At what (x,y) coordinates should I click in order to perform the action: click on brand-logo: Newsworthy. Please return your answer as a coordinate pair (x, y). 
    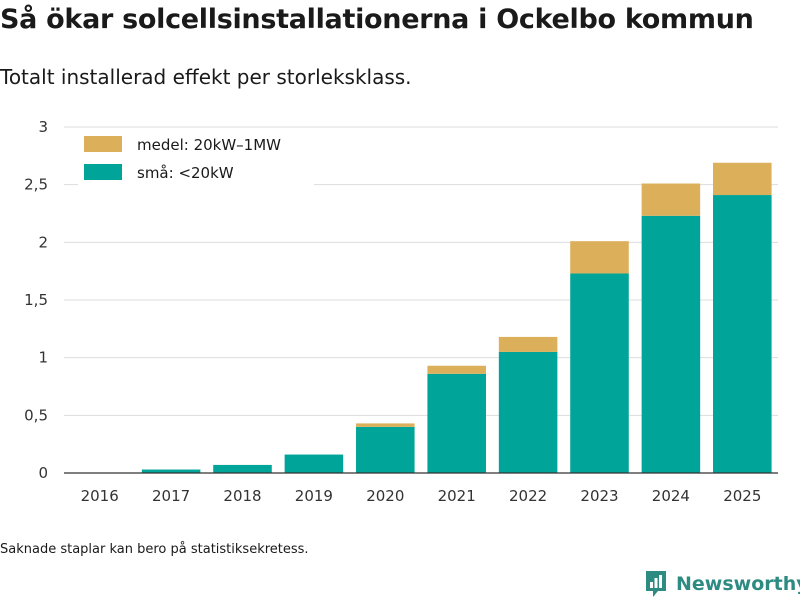
    Looking at the image, I should click on (722, 584).